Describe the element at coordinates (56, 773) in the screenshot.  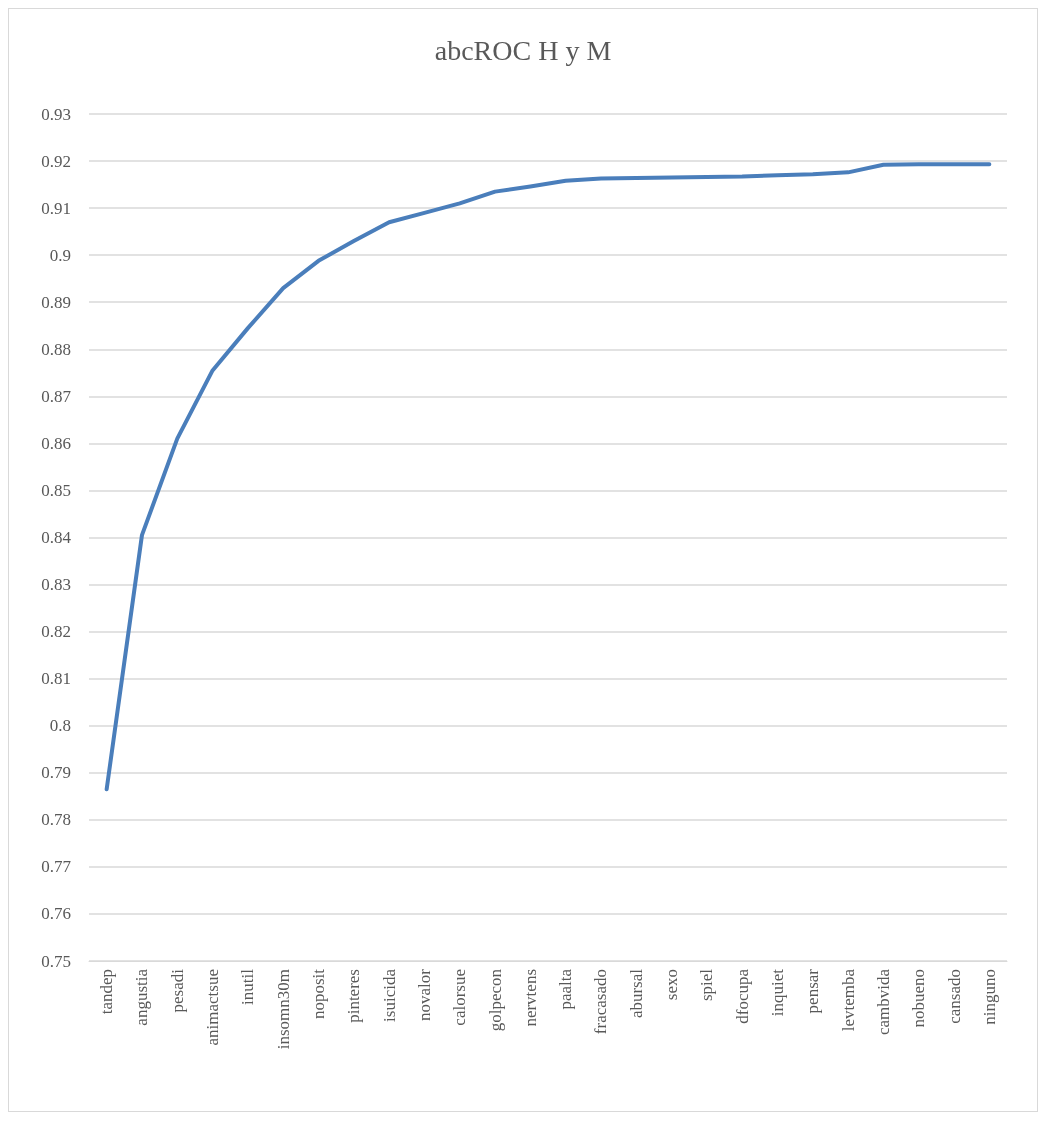
I see `y-tick-label: 0.79` at that location.